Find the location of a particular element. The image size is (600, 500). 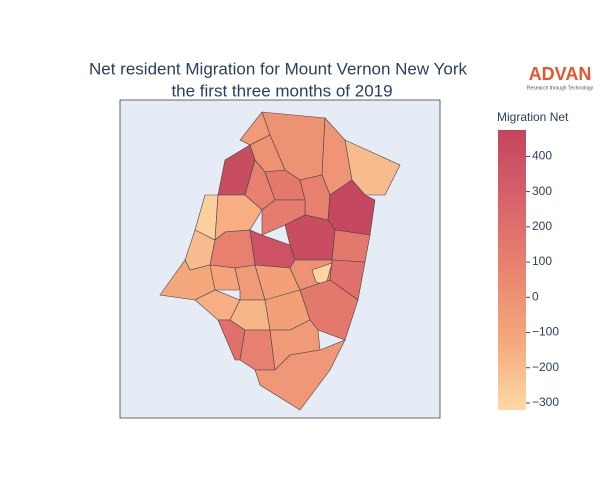

colorbar-tick-label: 100 is located at coordinates (542, 261).